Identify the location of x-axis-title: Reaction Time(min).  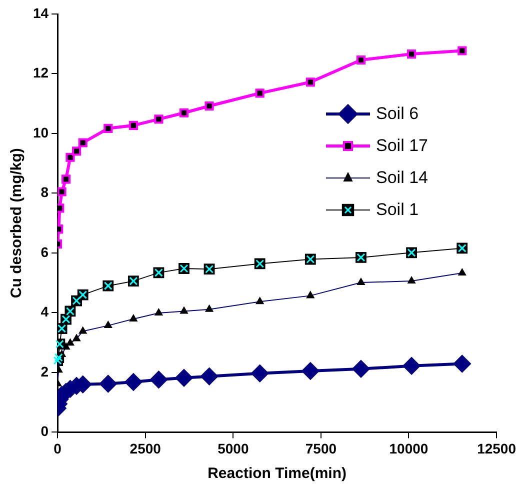
(277, 473).